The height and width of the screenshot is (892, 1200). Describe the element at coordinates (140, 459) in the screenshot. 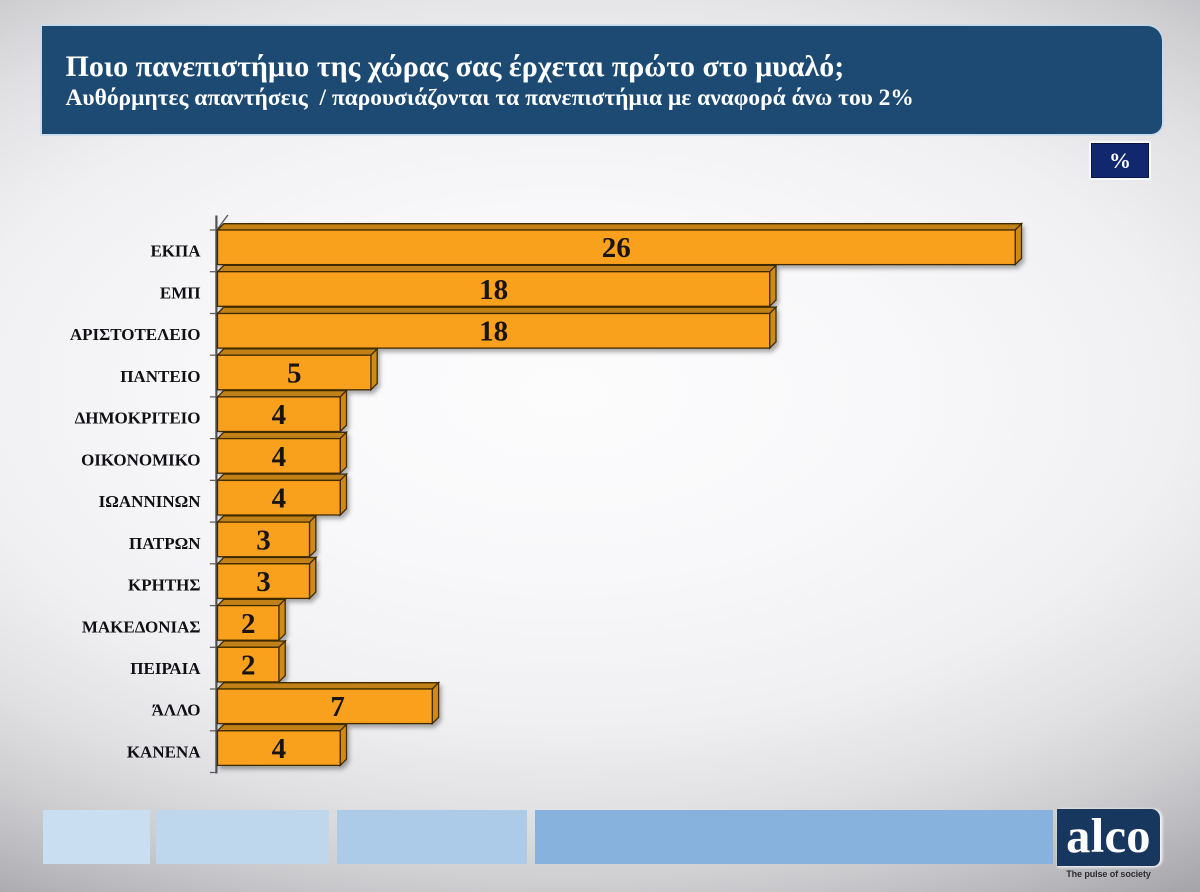

I see `svg-text: ΟΙΚΟΝΟΜΙΚΟ` at that location.